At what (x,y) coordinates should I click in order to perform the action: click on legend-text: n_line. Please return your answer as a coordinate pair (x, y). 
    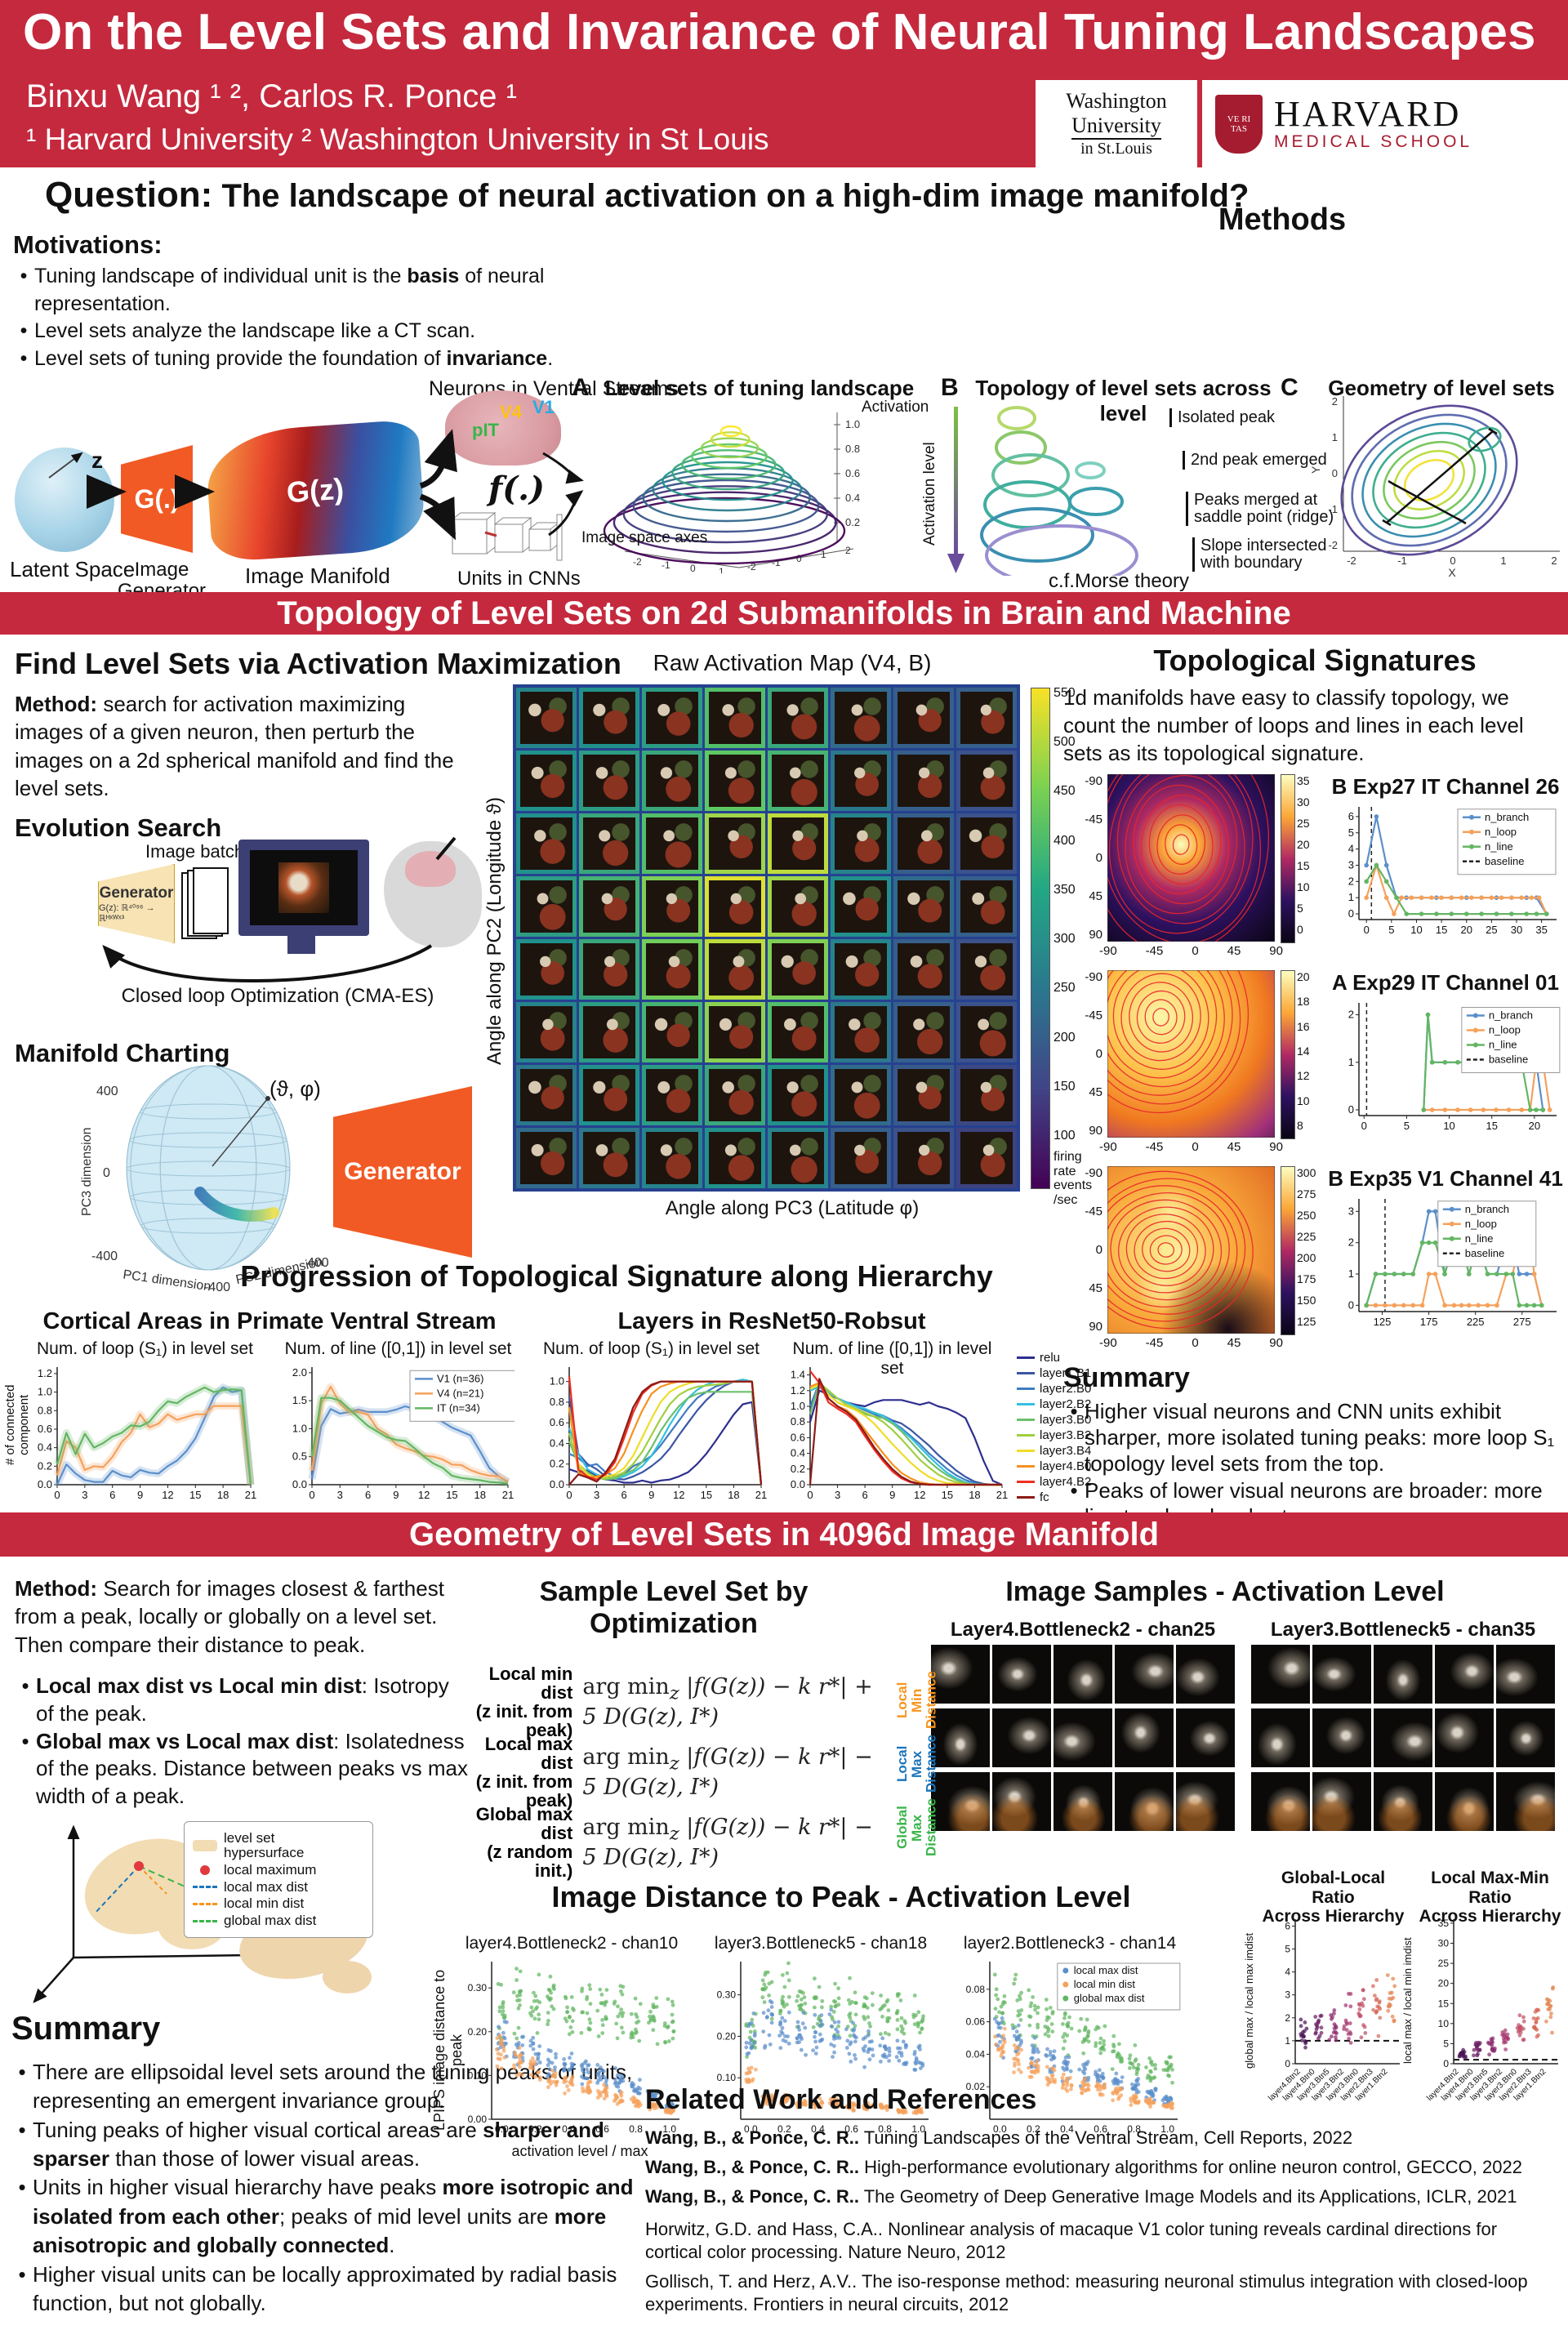
    Looking at the image, I should click on (1499, 847).